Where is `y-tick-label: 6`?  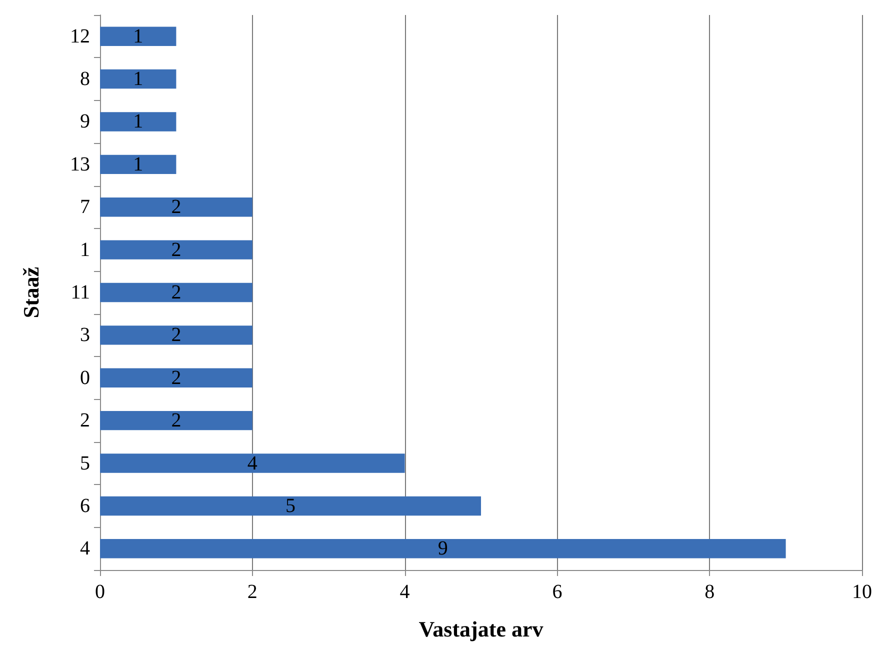 y-tick-label: 6 is located at coordinates (85, 505).